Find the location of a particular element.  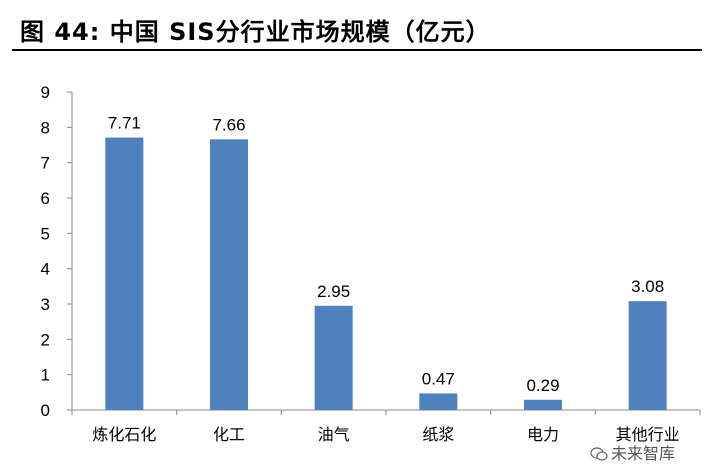

watermark-text: 未来智库 is located at coordinates (643, 453).